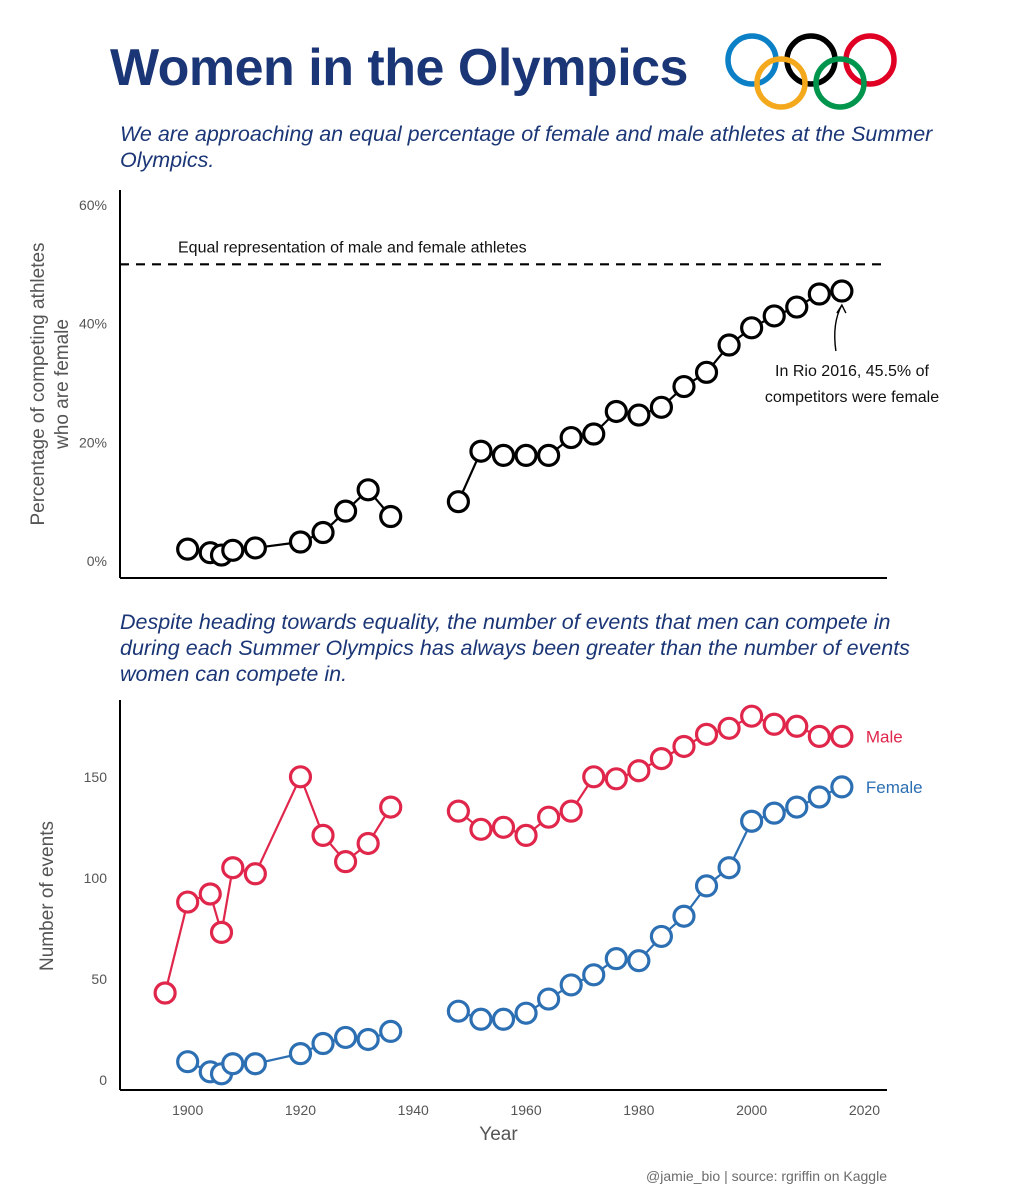  I want to click on y-tick-label: 40%, so click(93, 324).